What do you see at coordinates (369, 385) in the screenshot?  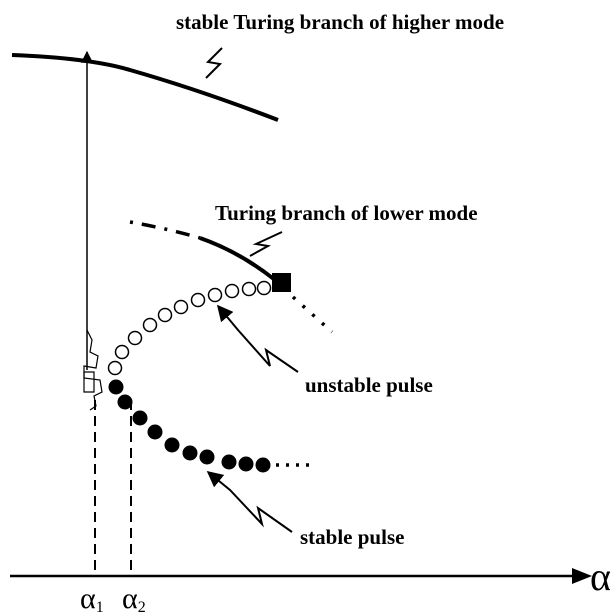 I see `unstable-label: unstable pulse` at bounding box center [369, 385].